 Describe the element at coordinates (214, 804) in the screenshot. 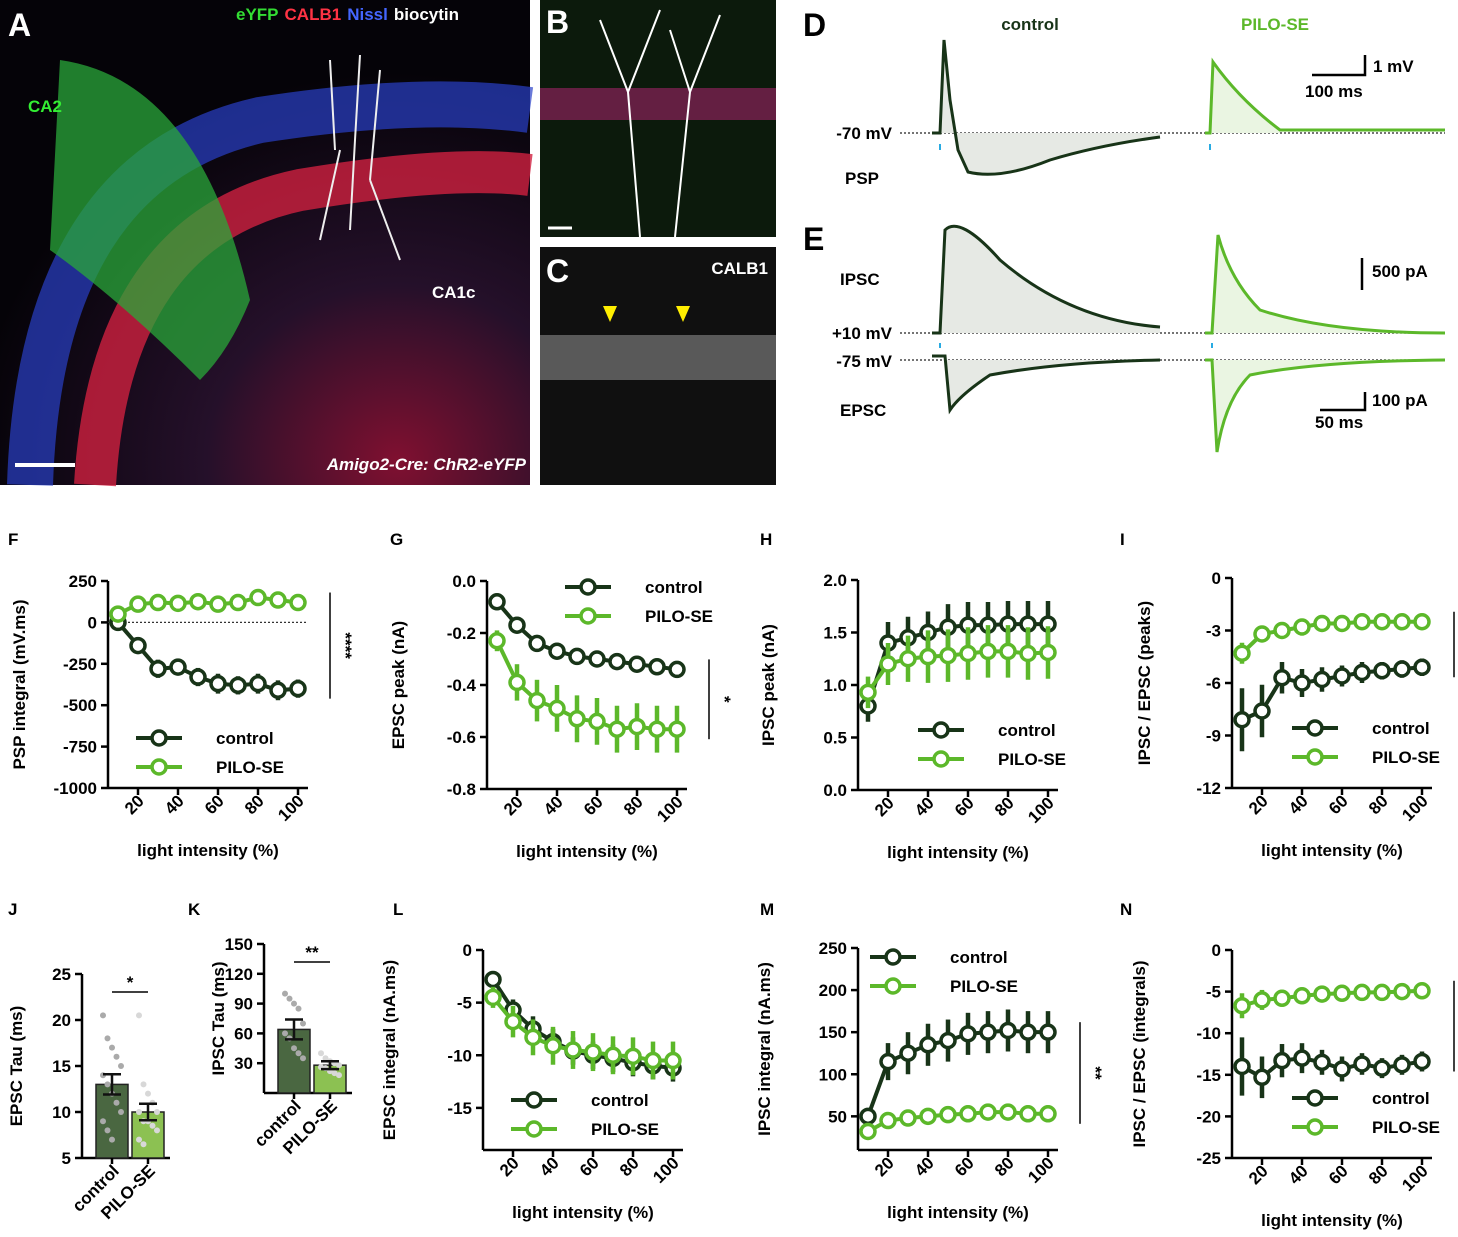

I see `x-tick-label: 60` at that location.